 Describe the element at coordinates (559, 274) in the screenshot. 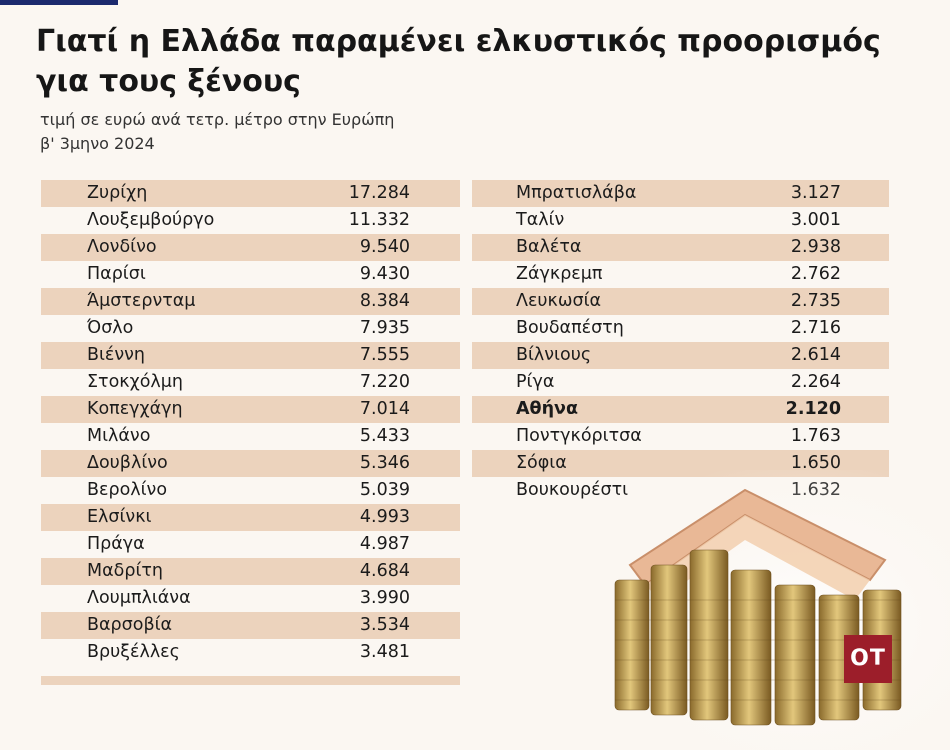

I see `city-name: Ζάγκρεμπ` at that location.